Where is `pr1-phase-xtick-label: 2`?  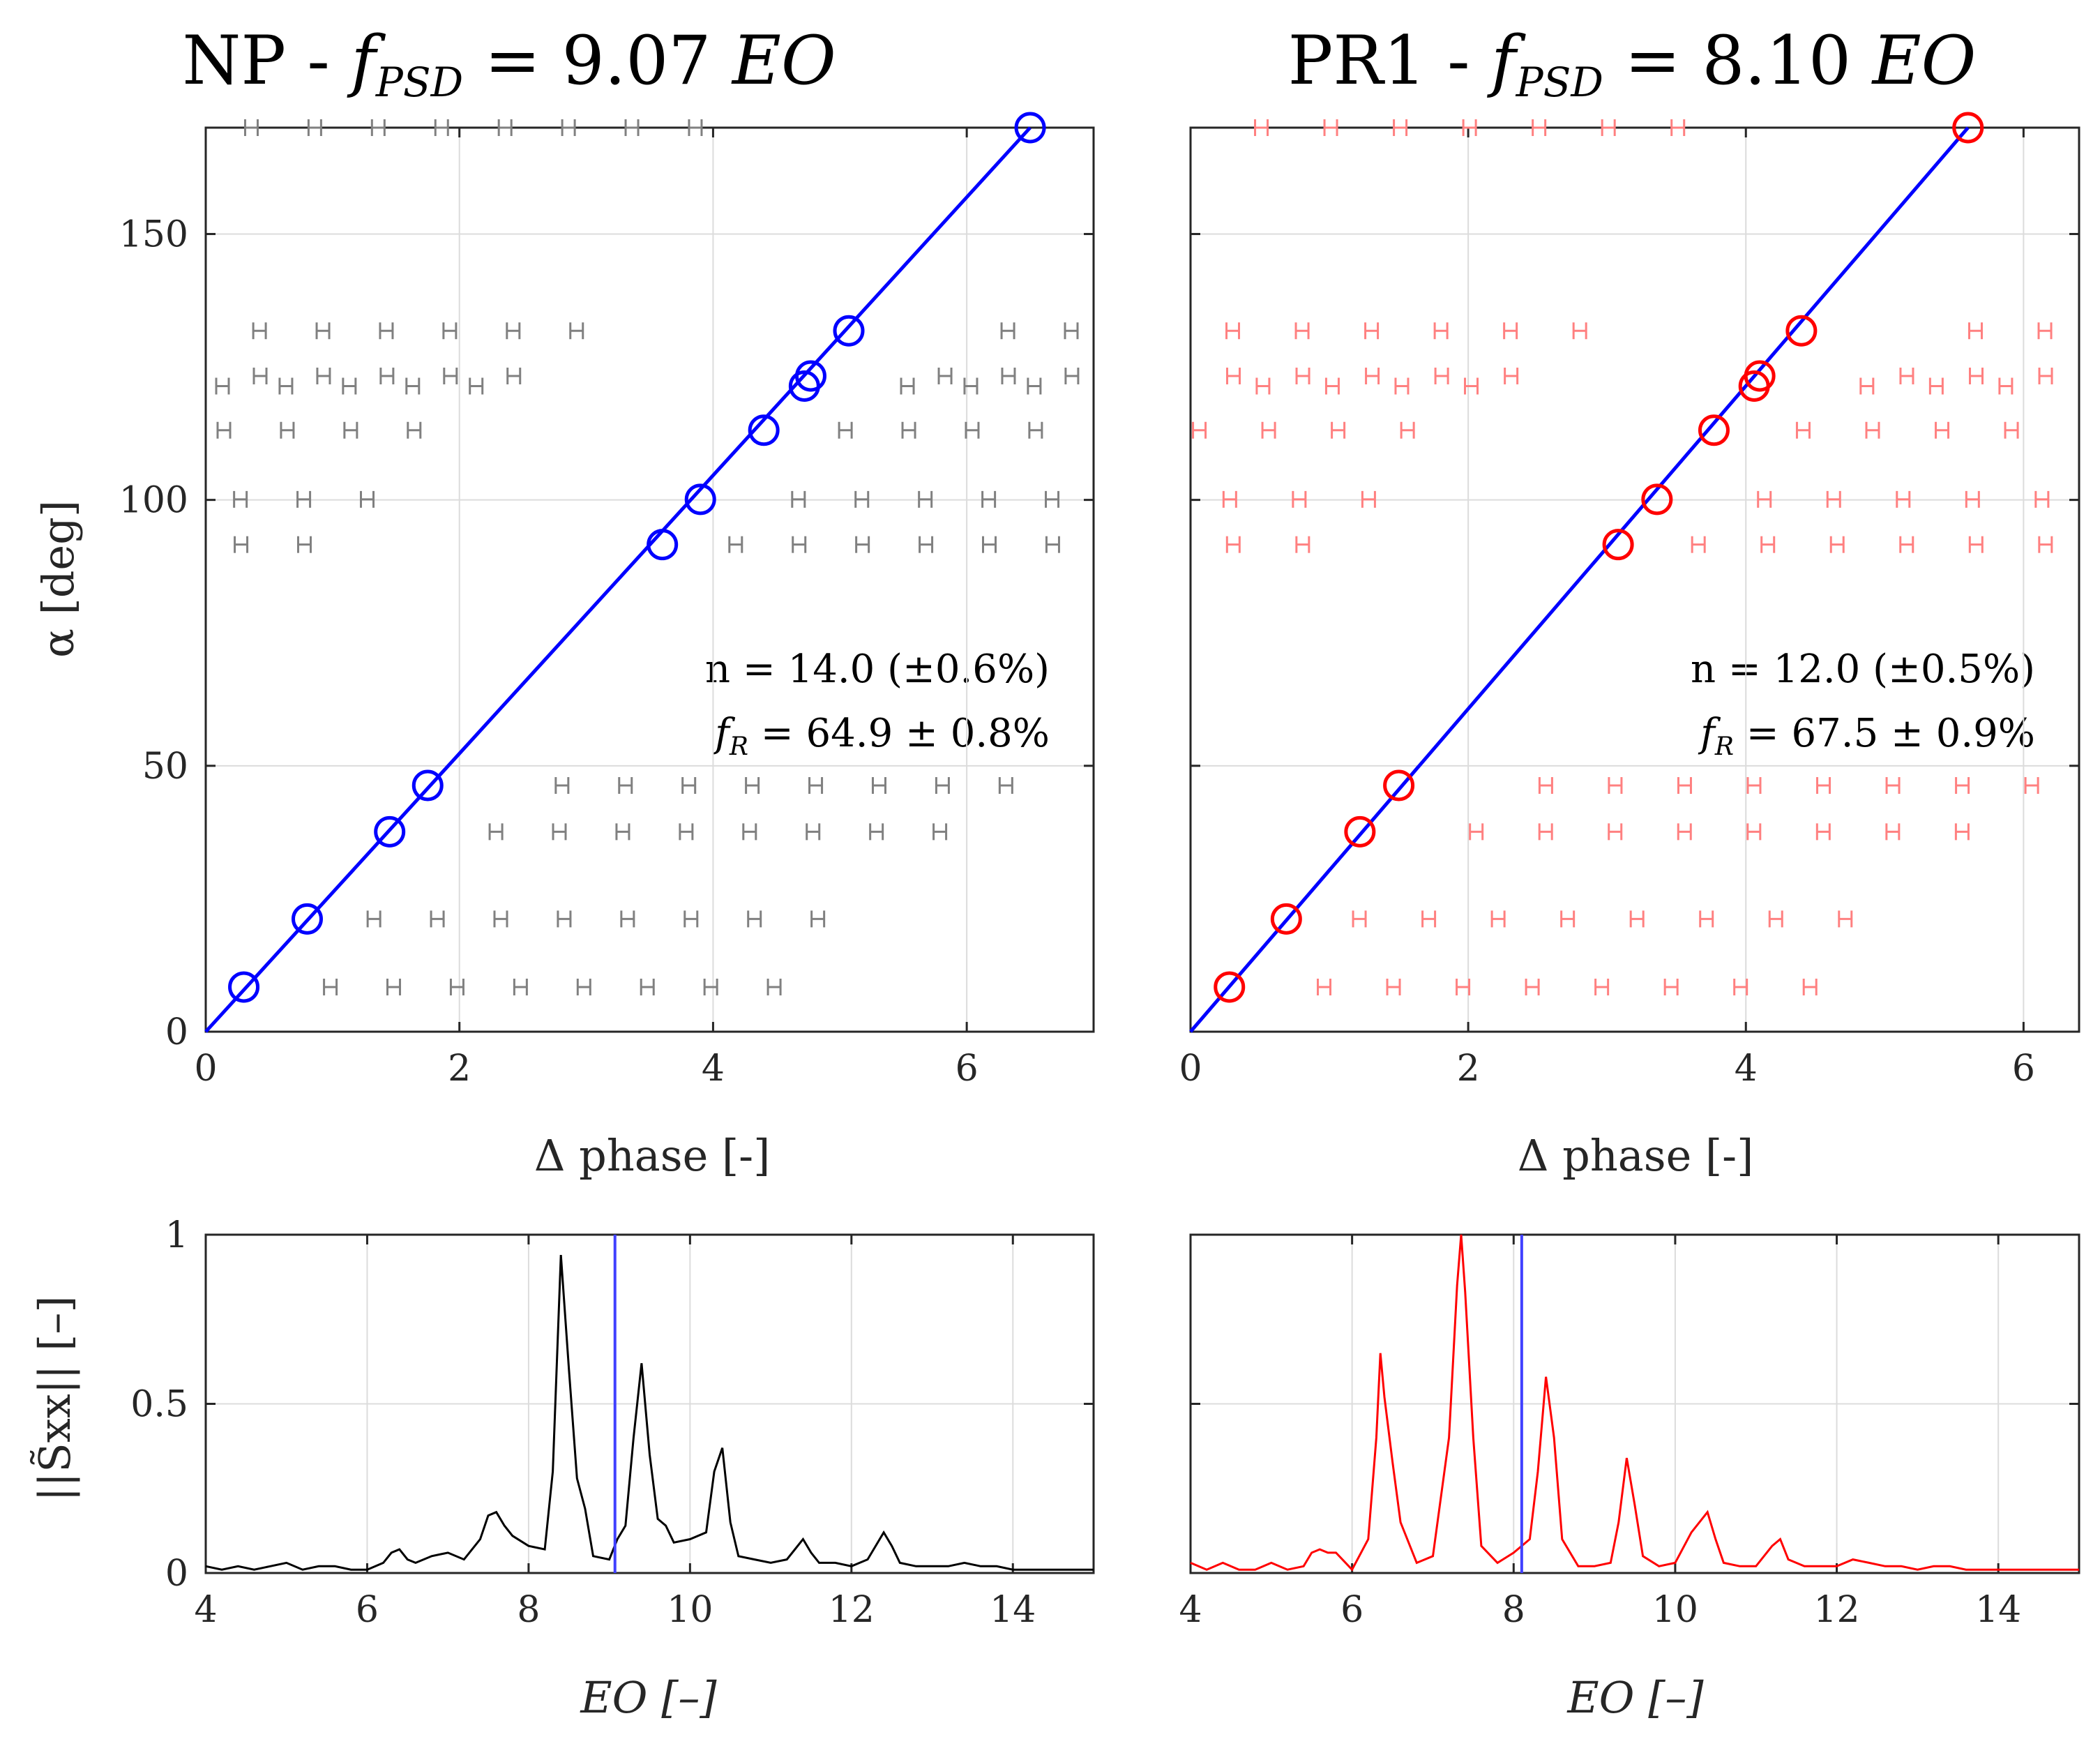 pr1-phase-xtick-label: 2 is located at coordinates (1469, 1069).